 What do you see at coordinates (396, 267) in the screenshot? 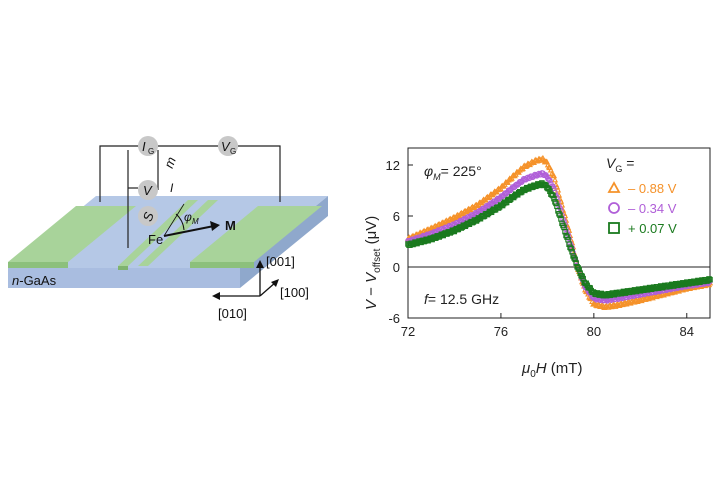
I see `y-tick-label: 0` at bounding box center [396, 267].